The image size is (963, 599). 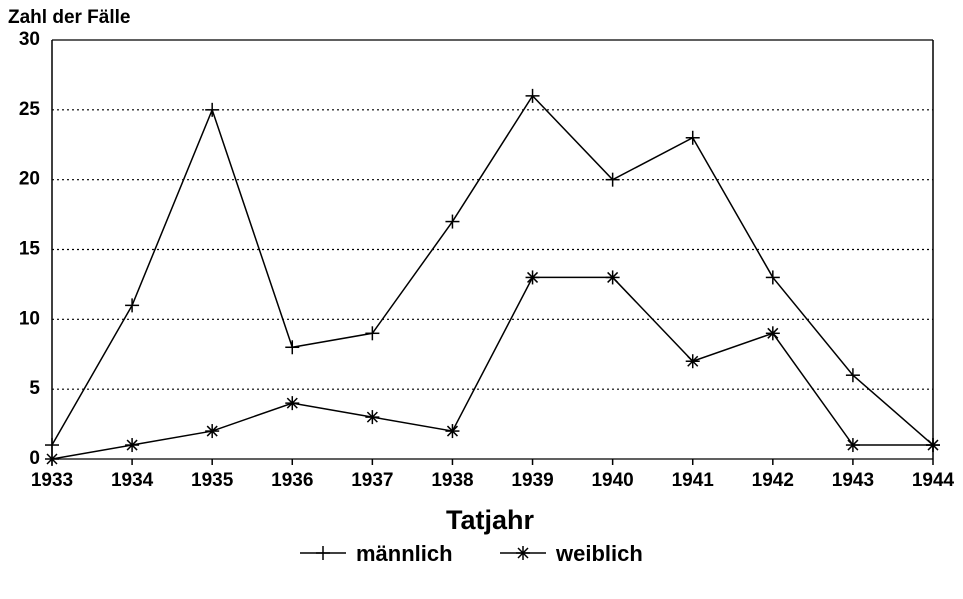 What do you see at coordinates (212, 480) in the screenshot?
I see `x-tick-label: 1935` at bounding box center [212, 480].